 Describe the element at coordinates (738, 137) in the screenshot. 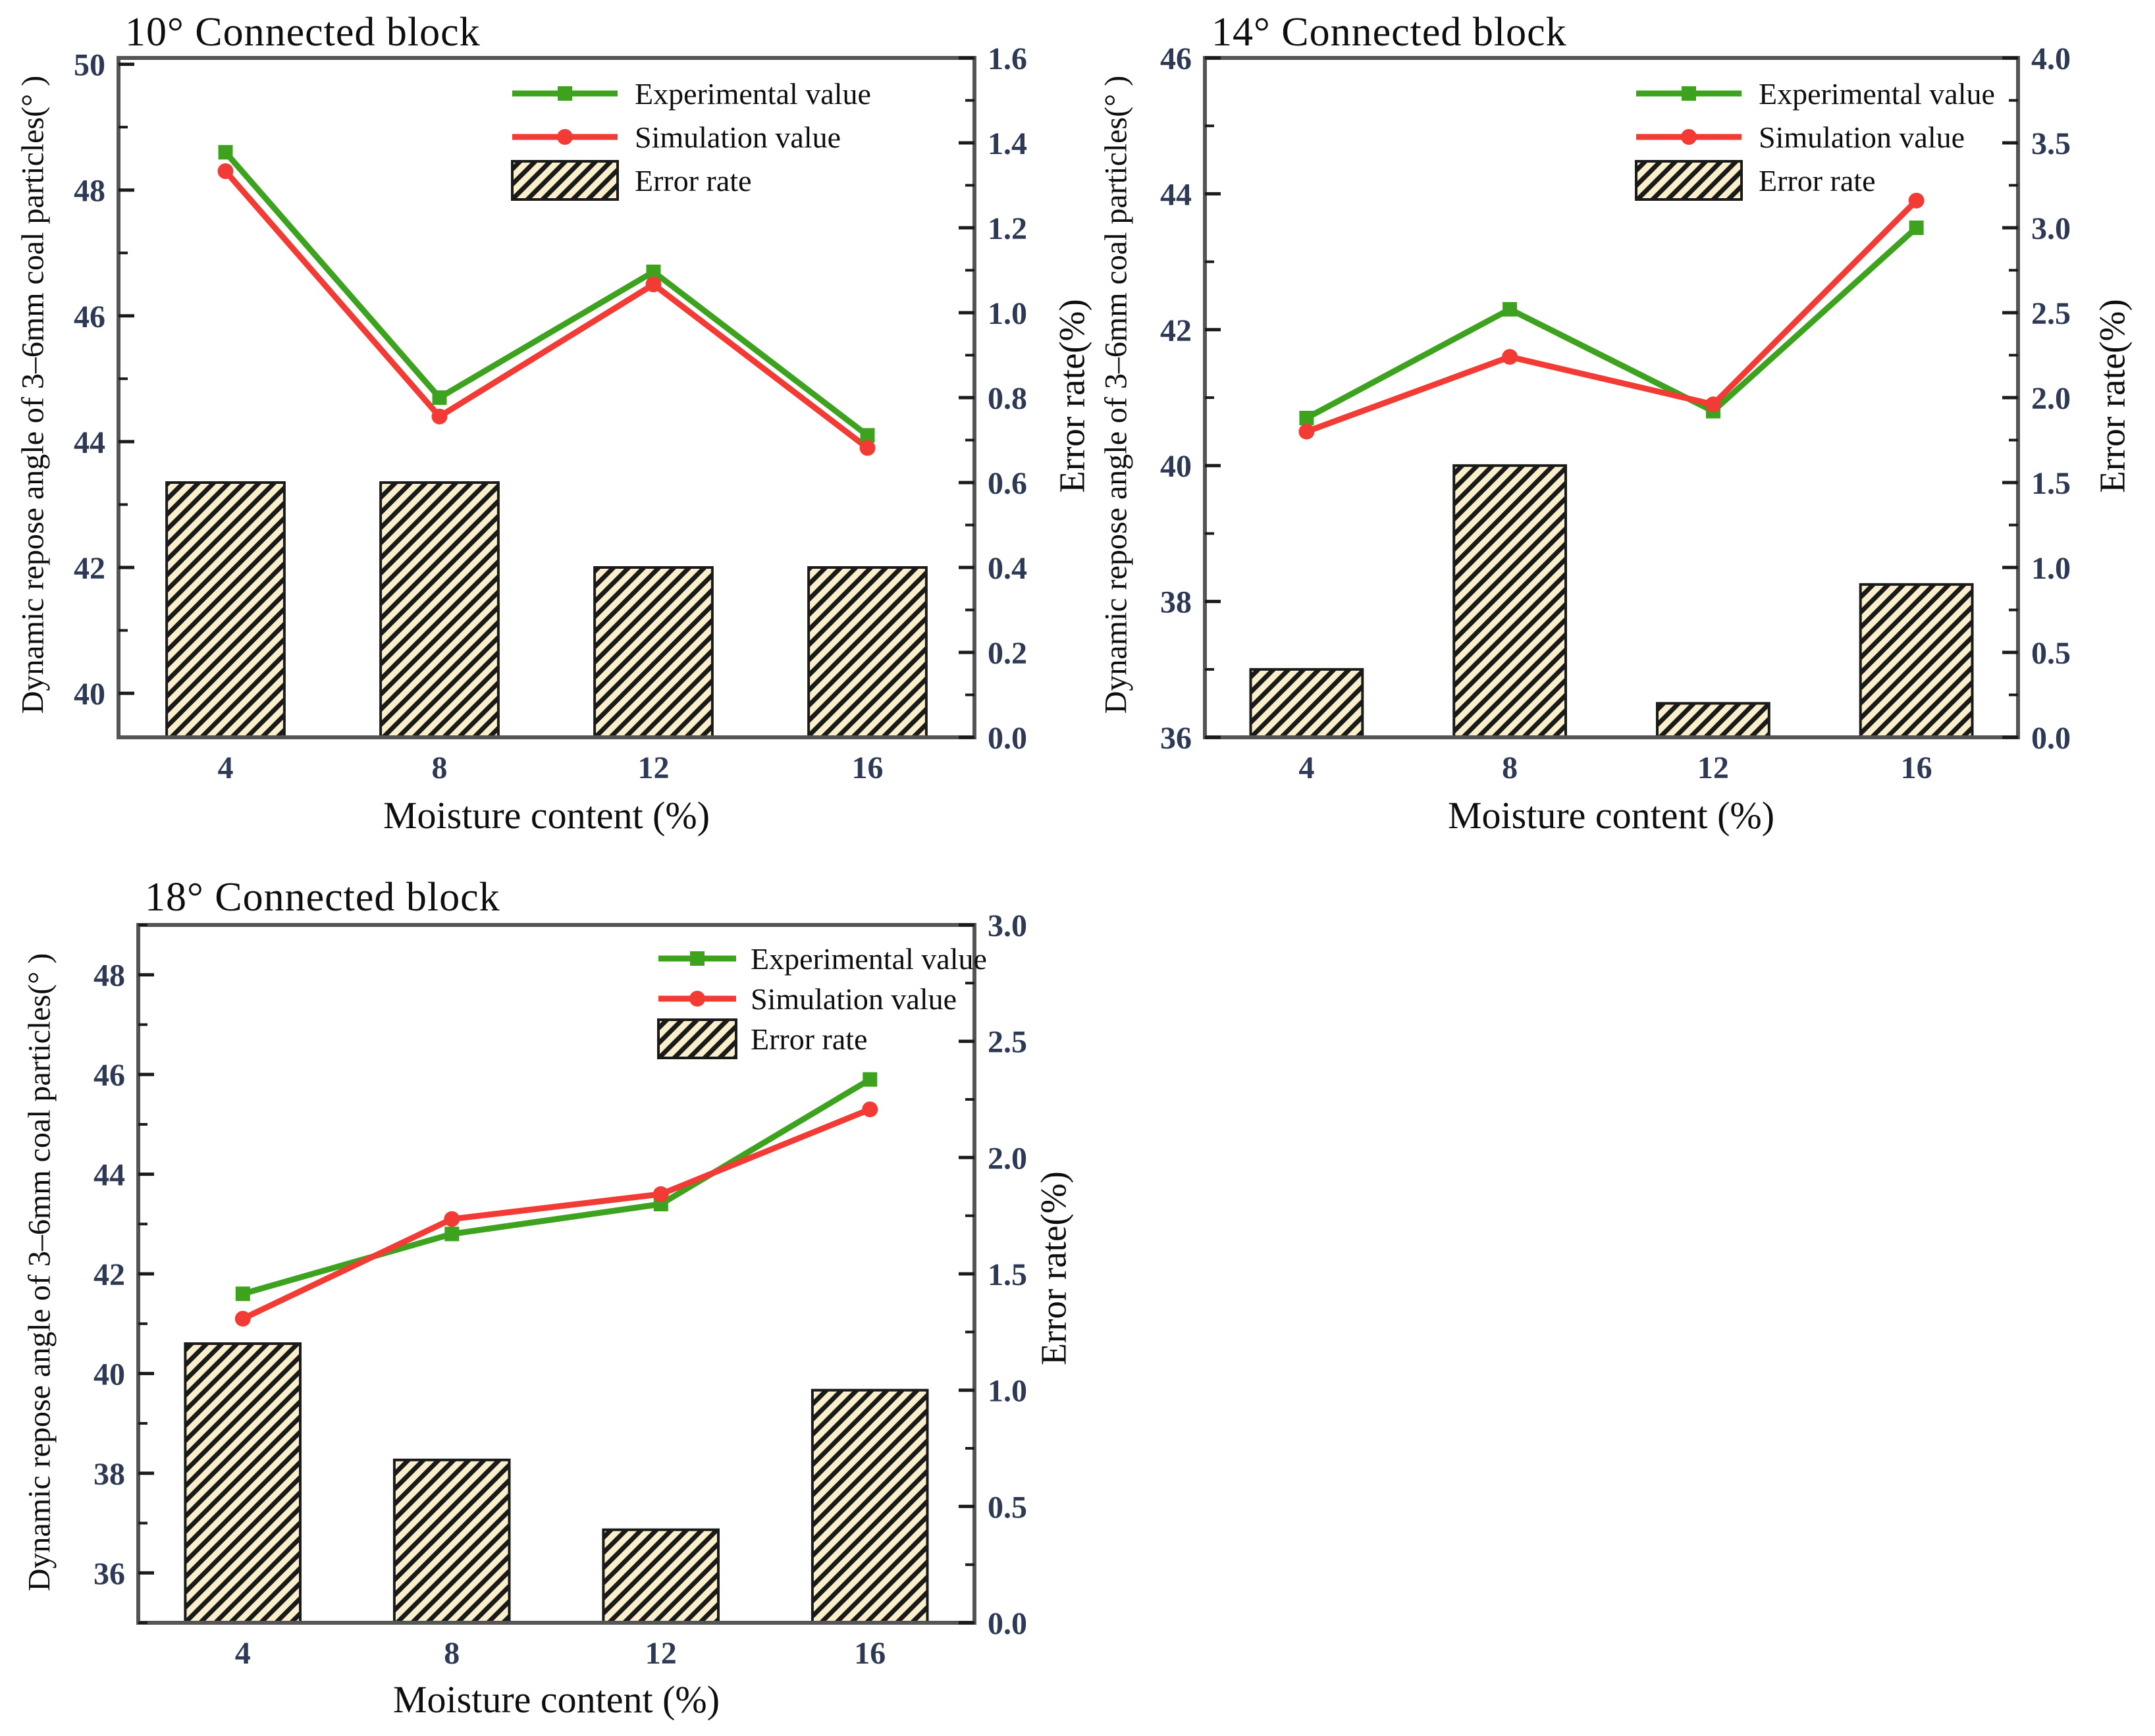

I see `legend-label: Simulation value` at that location.